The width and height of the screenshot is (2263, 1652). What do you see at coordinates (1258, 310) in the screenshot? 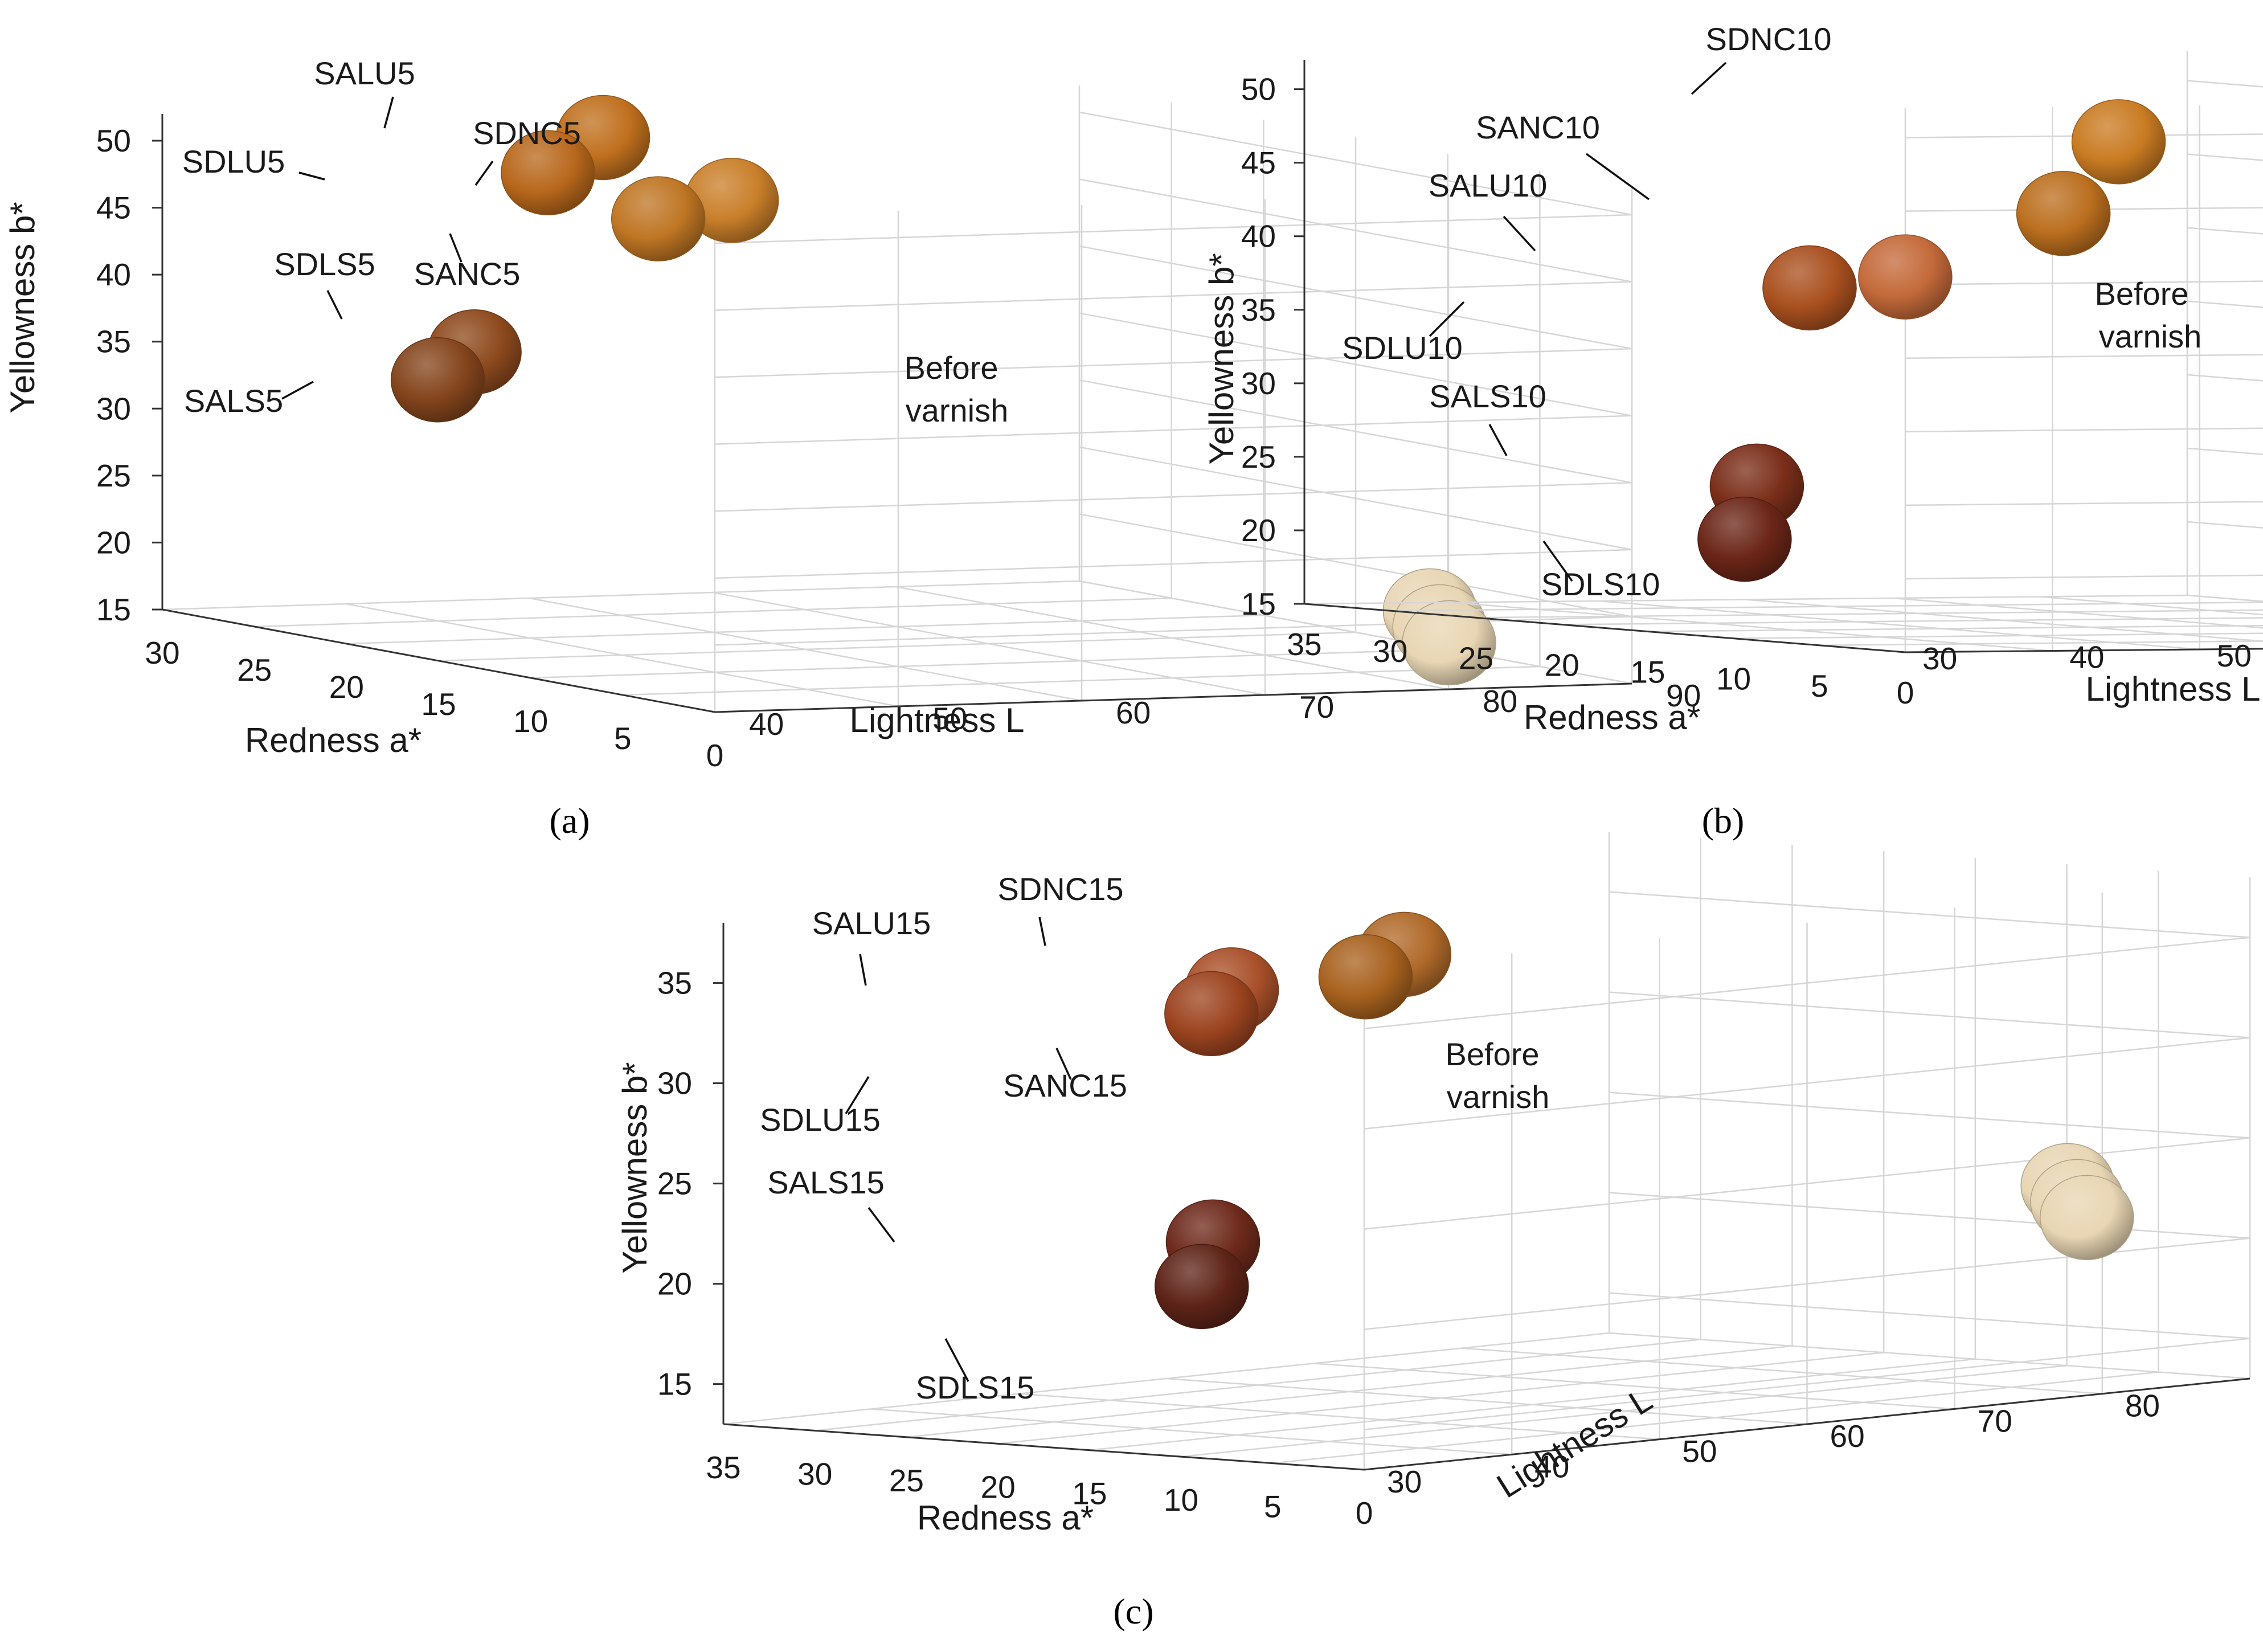
I see `y-tick-label: 35` at bounding box center [1258, 310].